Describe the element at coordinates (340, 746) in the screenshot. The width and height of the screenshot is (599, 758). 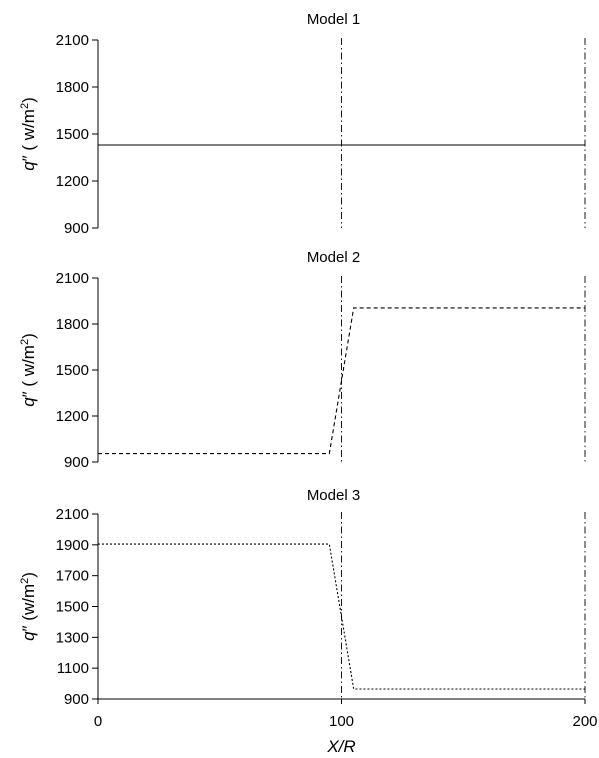
I see `x-axis-label: X/R` at that location.